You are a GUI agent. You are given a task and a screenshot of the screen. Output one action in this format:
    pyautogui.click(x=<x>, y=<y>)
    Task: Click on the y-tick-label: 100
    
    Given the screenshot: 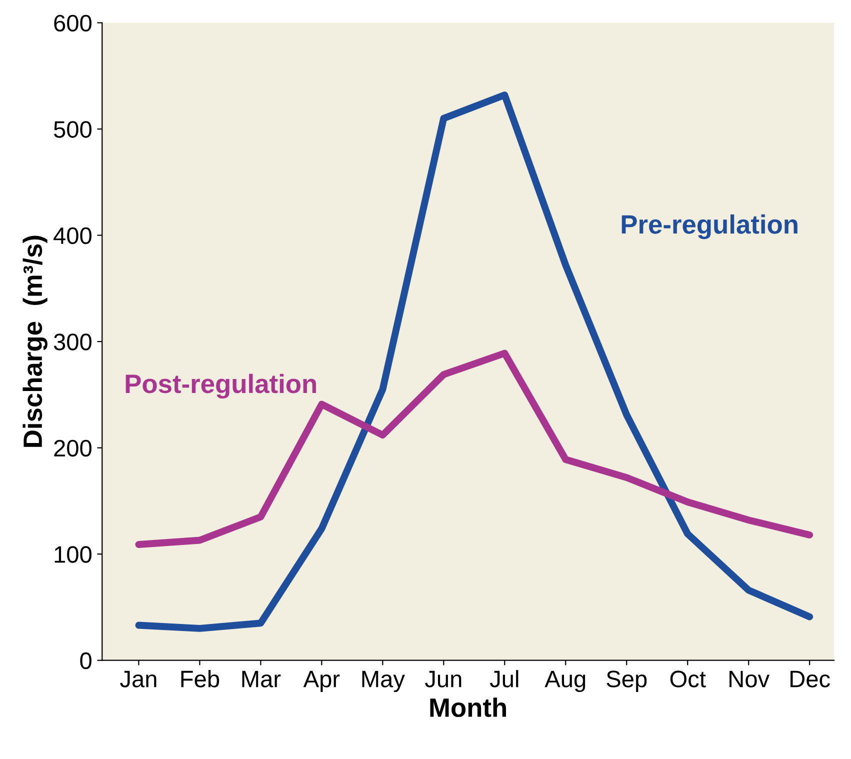 What is the action you would take?
    pyautogui.click(x=73, y=554)
    